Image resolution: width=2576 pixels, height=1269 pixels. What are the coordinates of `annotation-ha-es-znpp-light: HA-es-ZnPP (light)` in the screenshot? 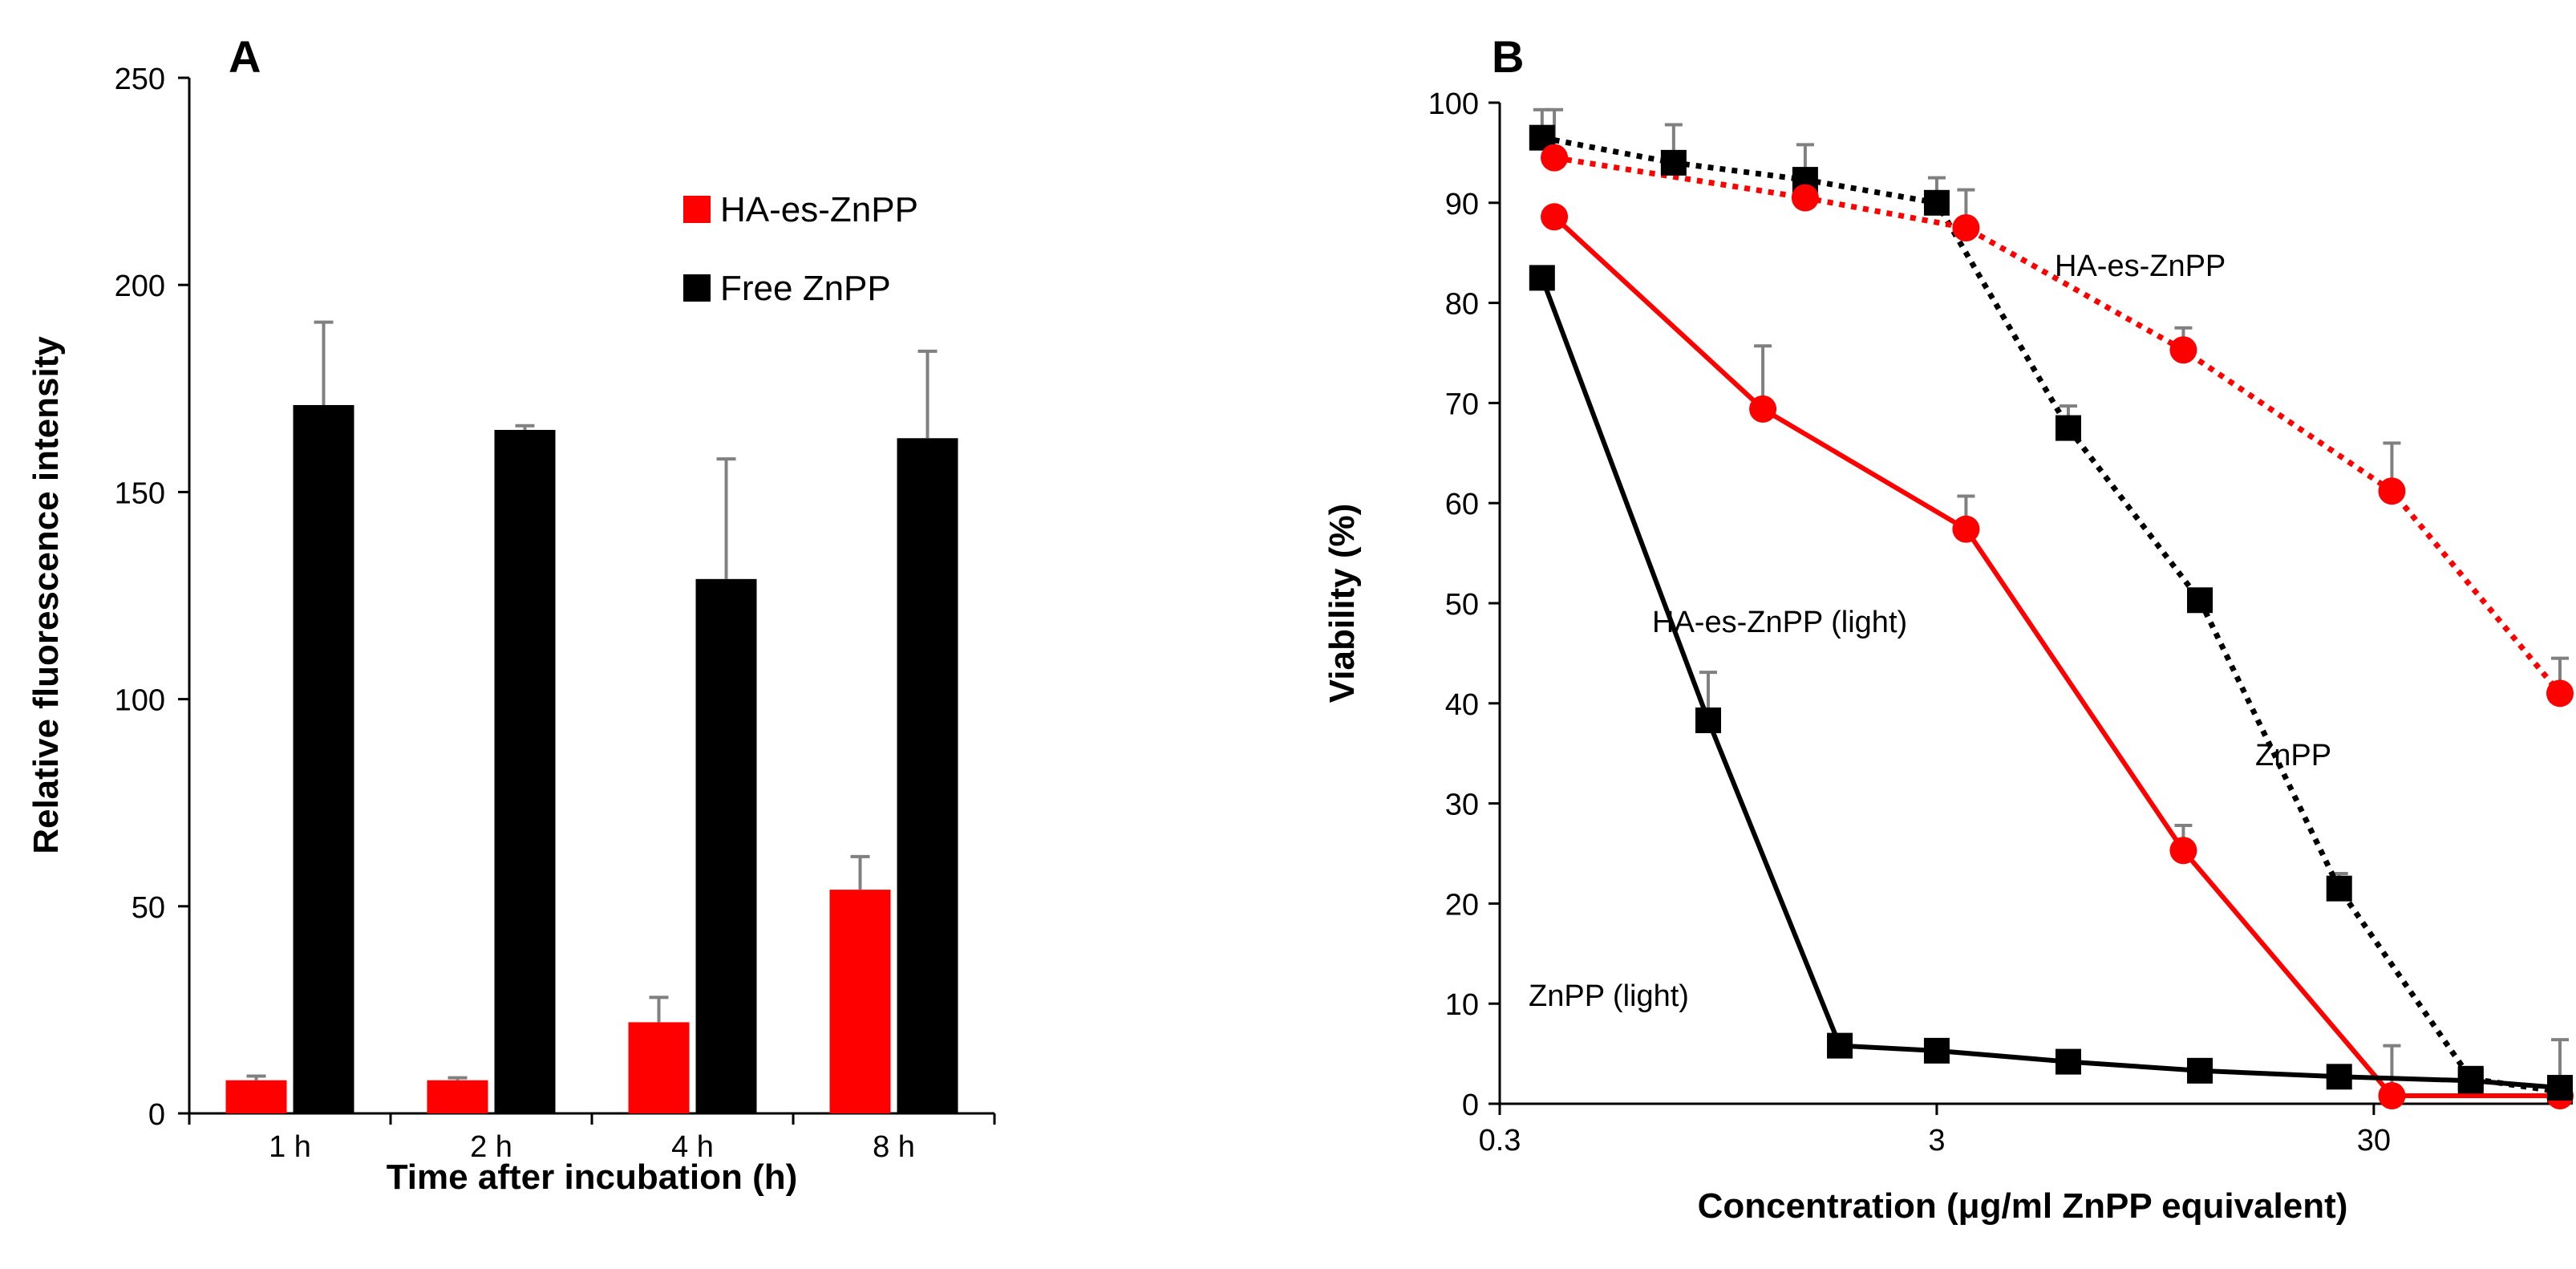 It's located at (1779, 622).